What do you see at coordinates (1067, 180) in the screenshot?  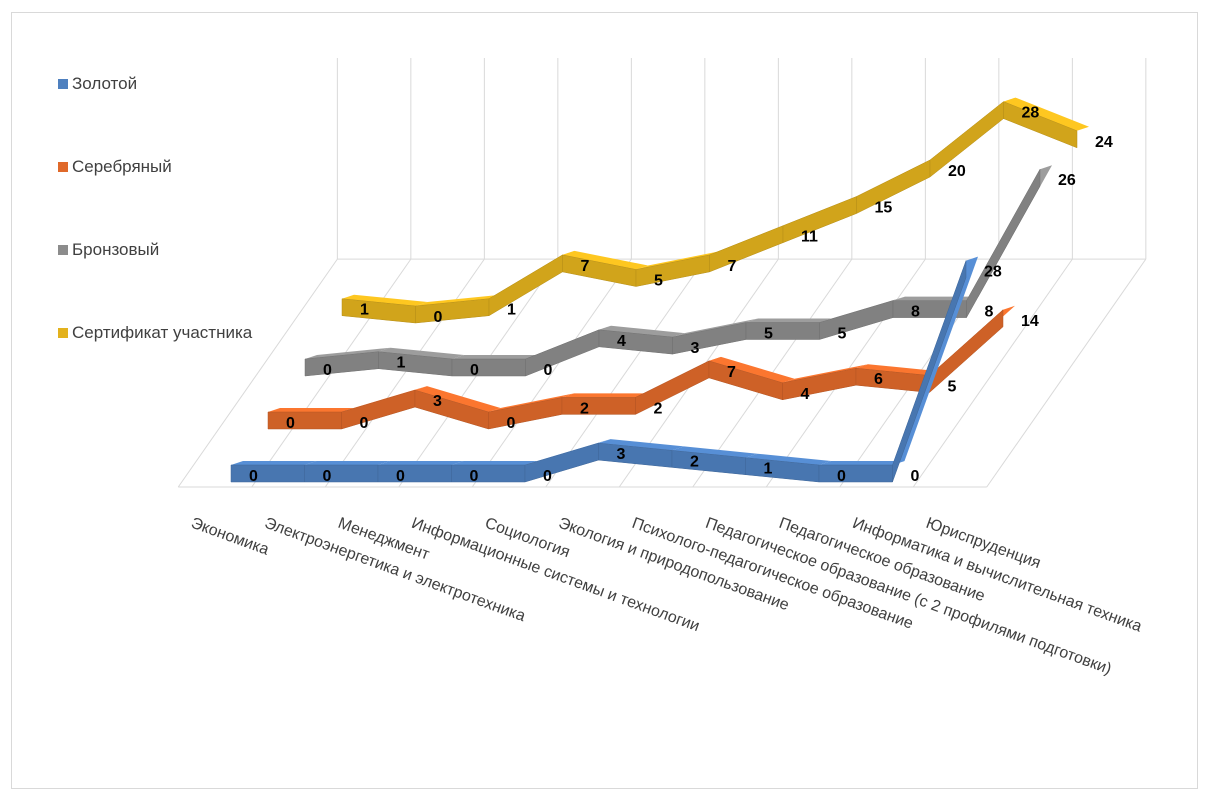 I see `data-label: 26` at bounding box center [1067, 180].